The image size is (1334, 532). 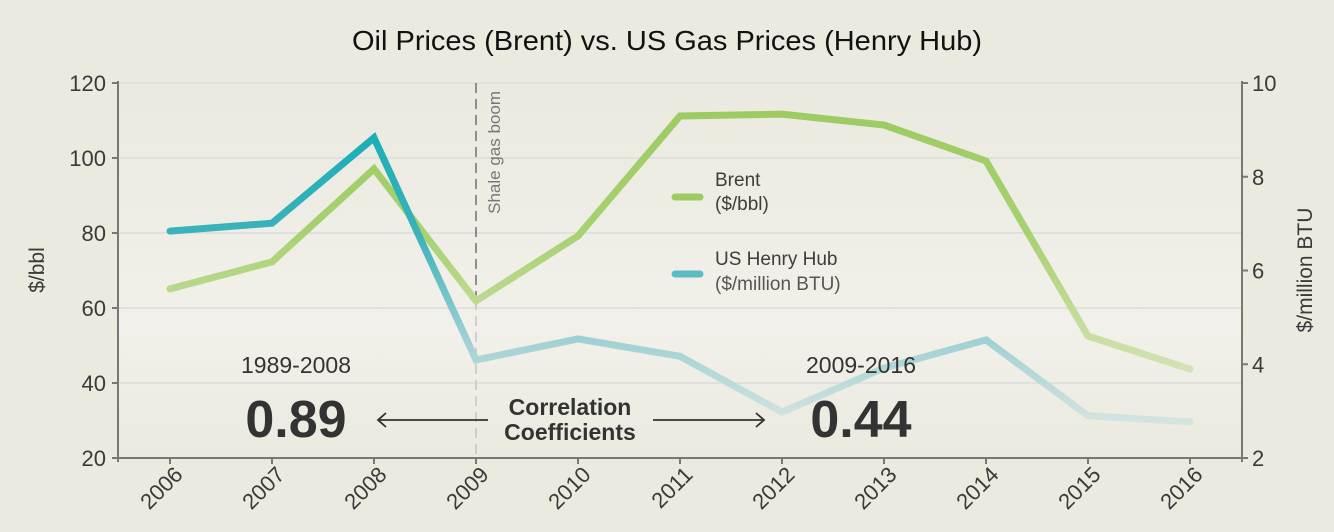 I want to click on x-axis-tick-label: 2010, so click(x=569, y=488).